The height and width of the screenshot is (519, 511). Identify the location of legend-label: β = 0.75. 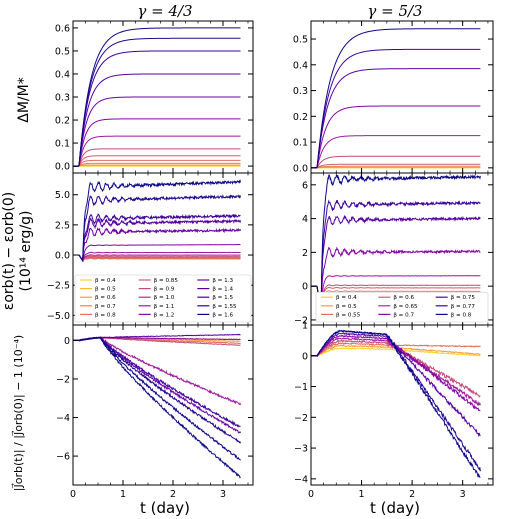
(463, 298).